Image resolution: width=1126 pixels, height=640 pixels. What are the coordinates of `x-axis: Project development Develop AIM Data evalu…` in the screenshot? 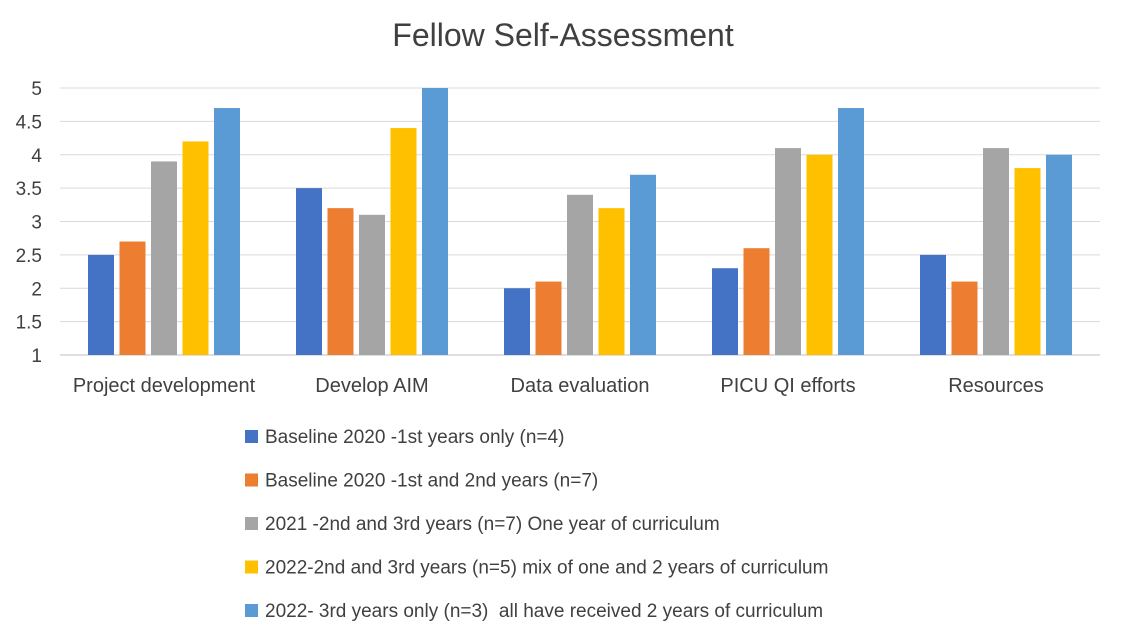 It's located at (558, 386).